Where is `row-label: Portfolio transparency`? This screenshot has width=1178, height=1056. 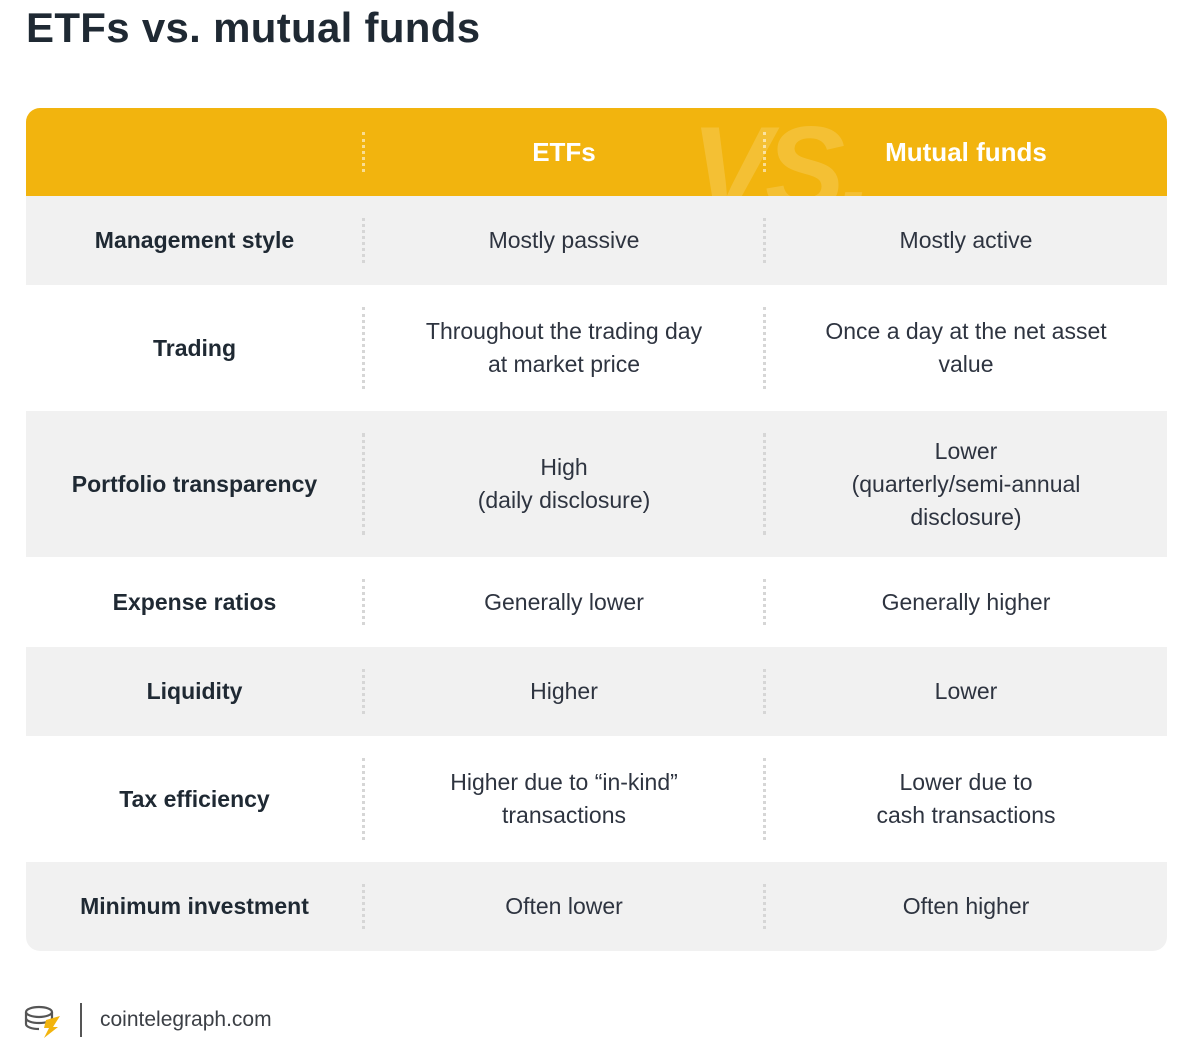 row-label: Portfolio transparency is located at coordinates (194, 483).